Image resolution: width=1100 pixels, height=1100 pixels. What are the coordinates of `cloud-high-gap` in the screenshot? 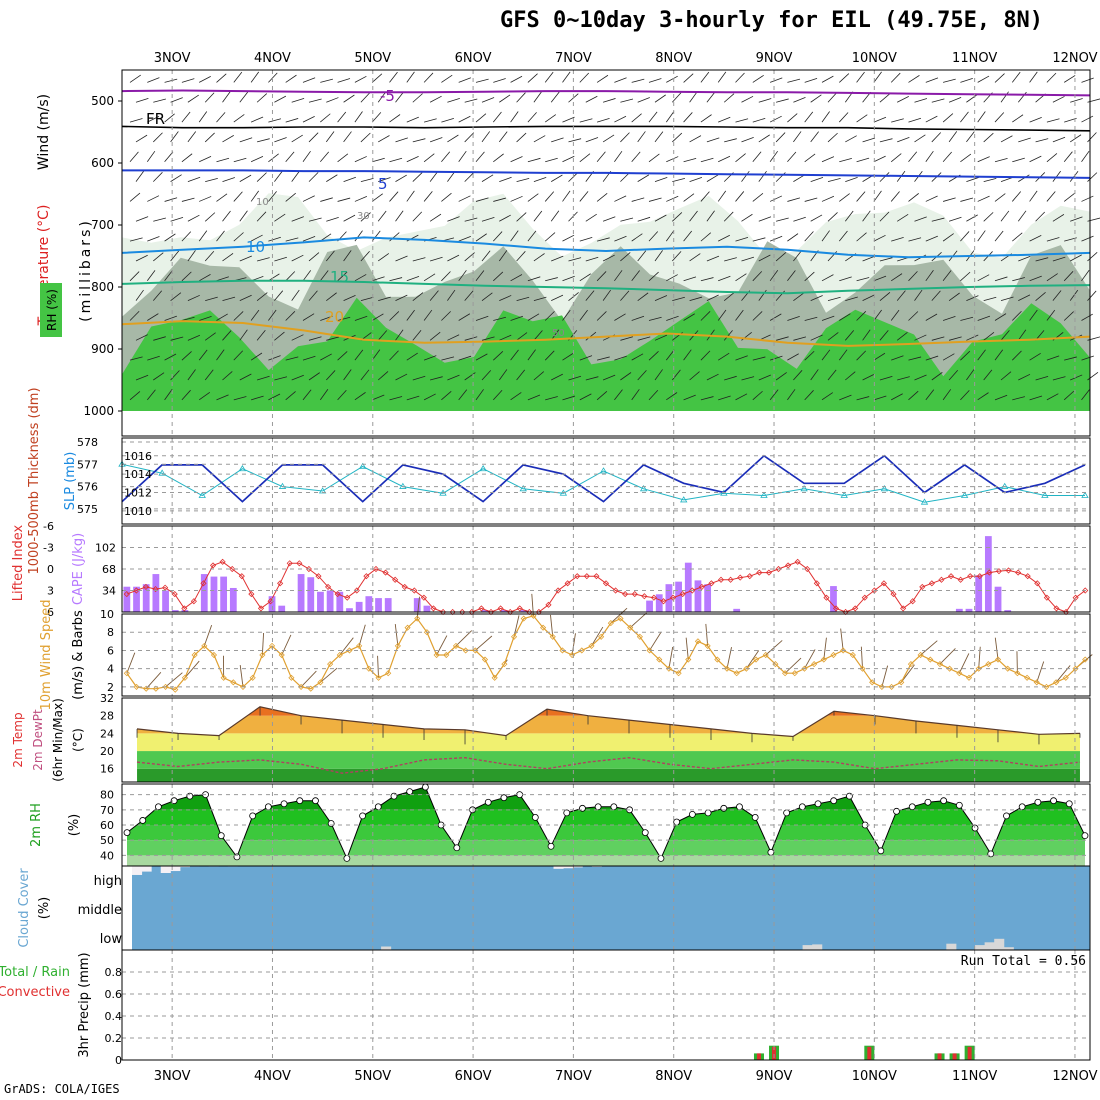 It's located at (558, 867).